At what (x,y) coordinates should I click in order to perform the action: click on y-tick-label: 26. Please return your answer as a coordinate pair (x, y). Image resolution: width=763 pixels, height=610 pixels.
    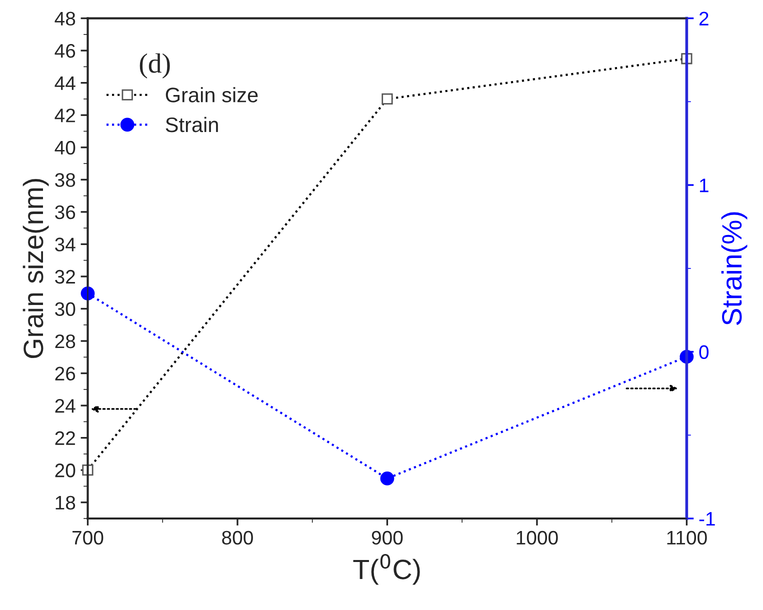
    Looking at the image, I should click on (65, 373).